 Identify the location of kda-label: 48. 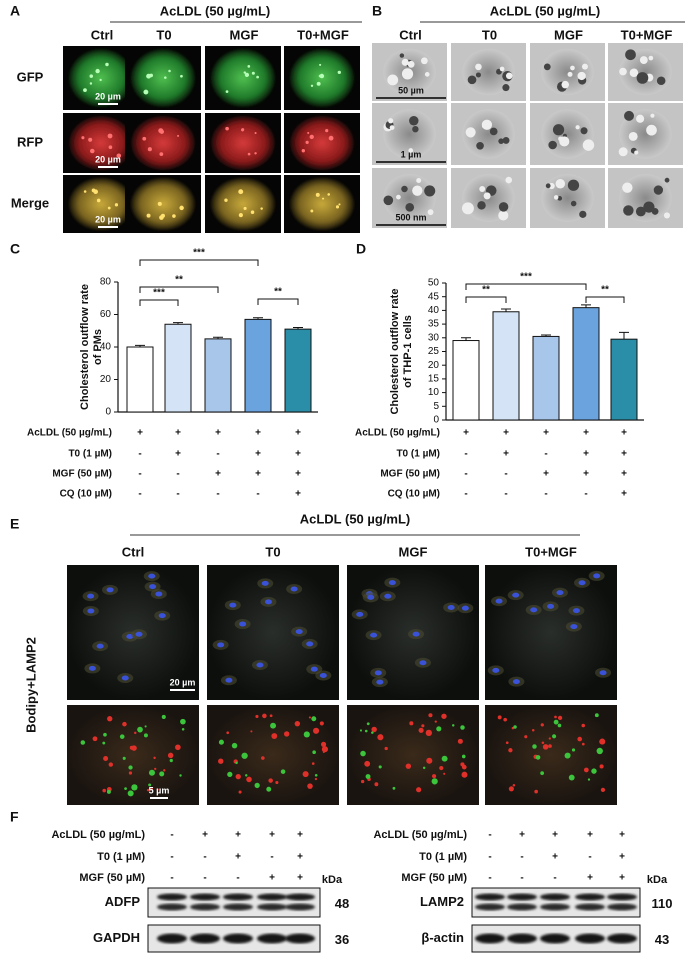
(342, 903).